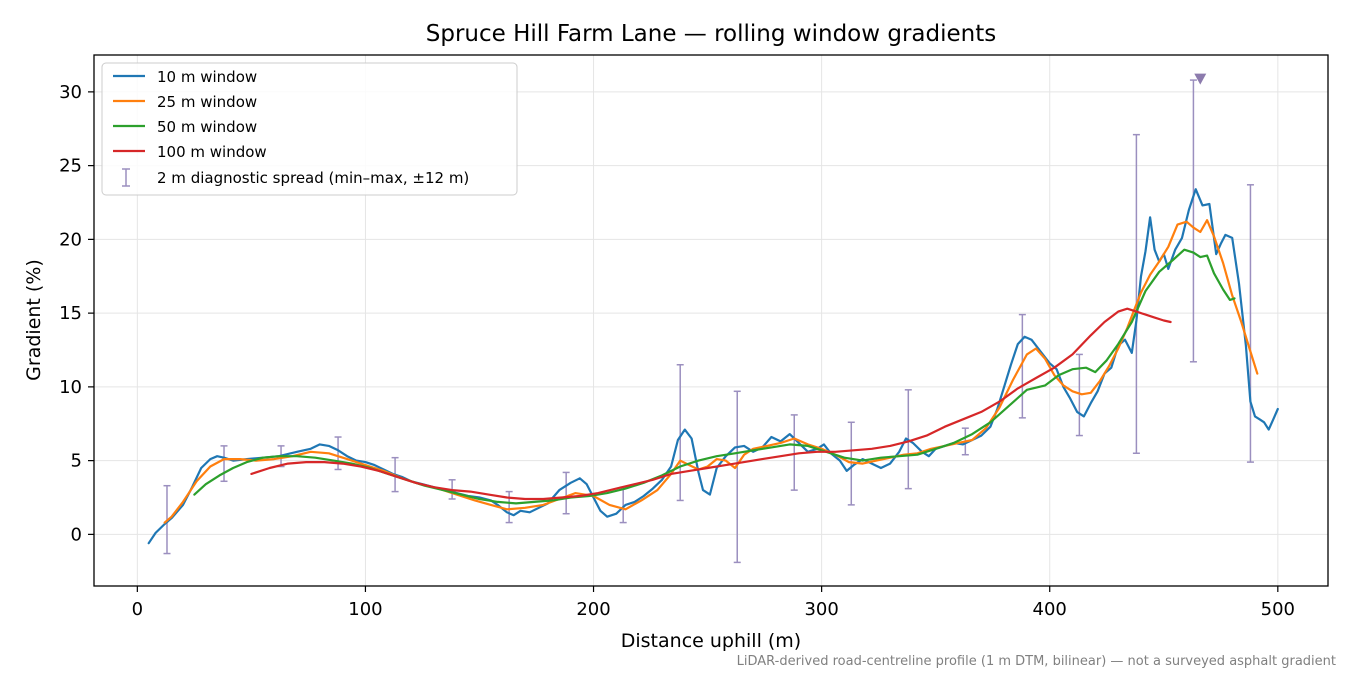 This screenshot has height=675, width=1350. What do you see at coordinates (593, 609) in the screenshot?
I see `x-tick-label: 200` at bounding box center [593, 609].